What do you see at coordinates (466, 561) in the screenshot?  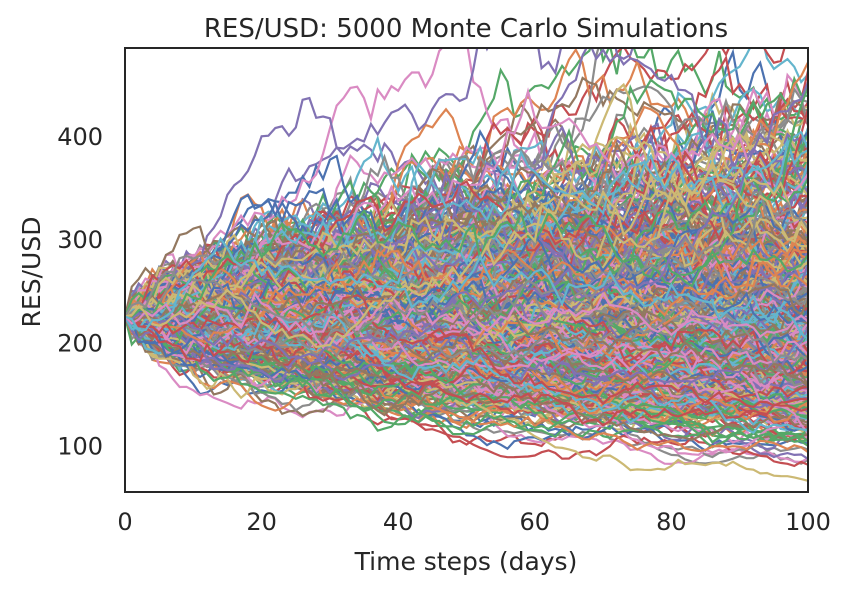 I see `x-axis-label: Time steps (days)` at bounding box center [466, 561].